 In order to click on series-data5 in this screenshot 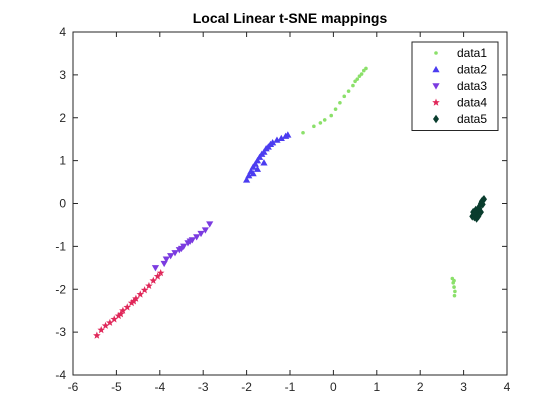, I will do `click(478, 209)`.